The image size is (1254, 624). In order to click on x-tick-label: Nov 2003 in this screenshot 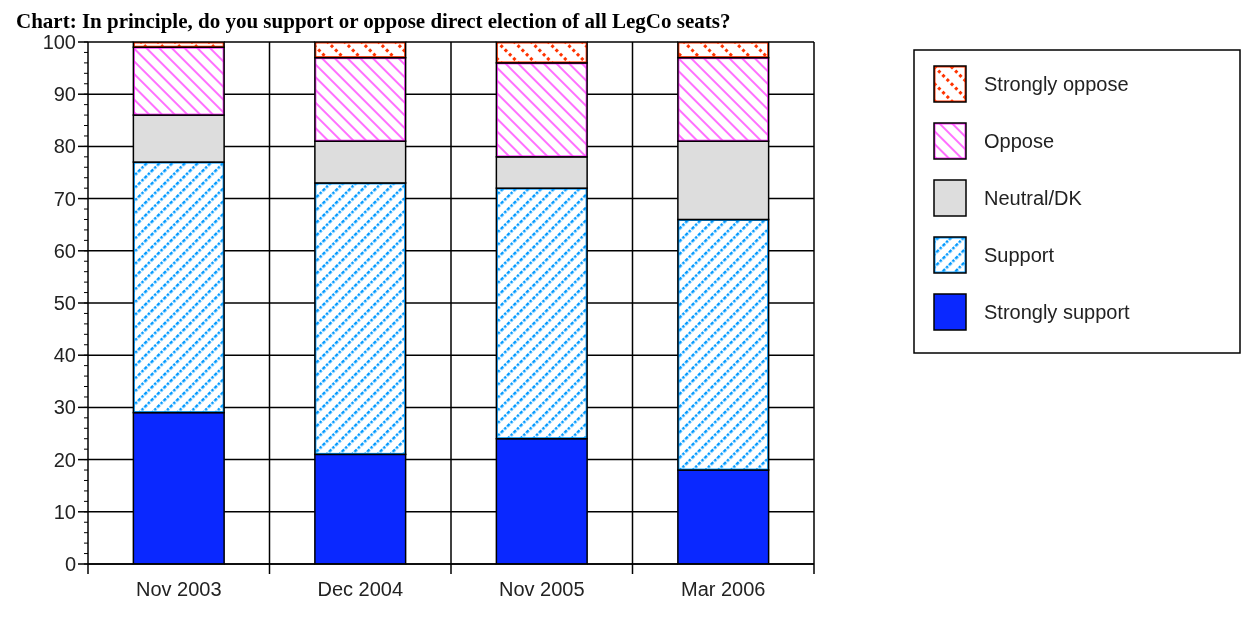, I will do `click(178, 589)`.